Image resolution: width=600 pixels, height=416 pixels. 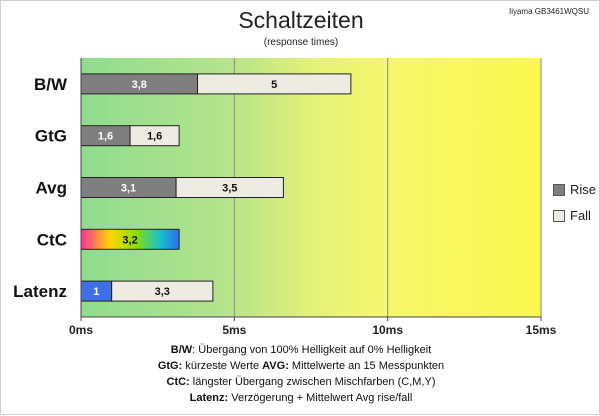 I want to click on x-tick-label: 0ms, so click(x=81, y=330).